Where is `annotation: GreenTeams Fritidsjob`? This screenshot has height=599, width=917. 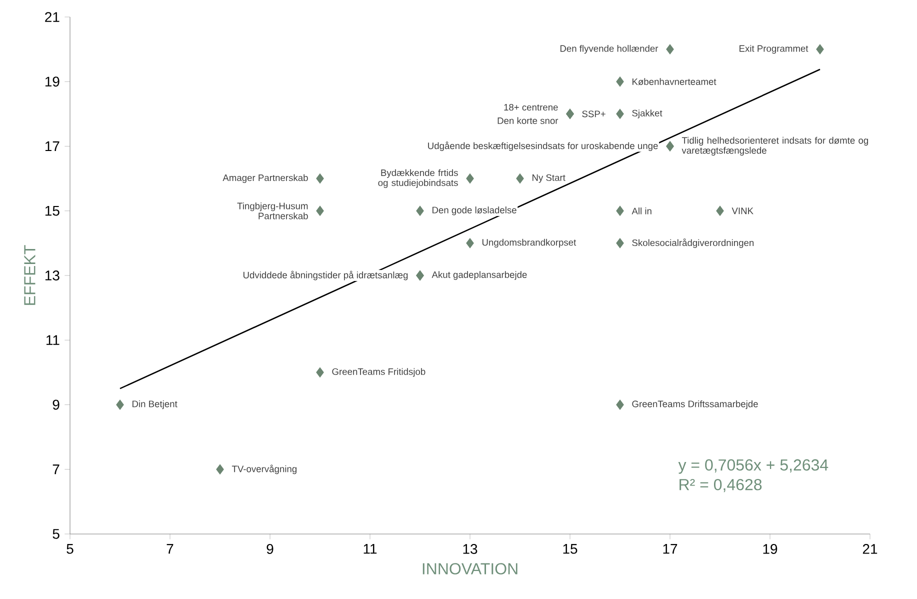
annotation: GreenTeams Fritidsjob is located at coordinates (379, 372).